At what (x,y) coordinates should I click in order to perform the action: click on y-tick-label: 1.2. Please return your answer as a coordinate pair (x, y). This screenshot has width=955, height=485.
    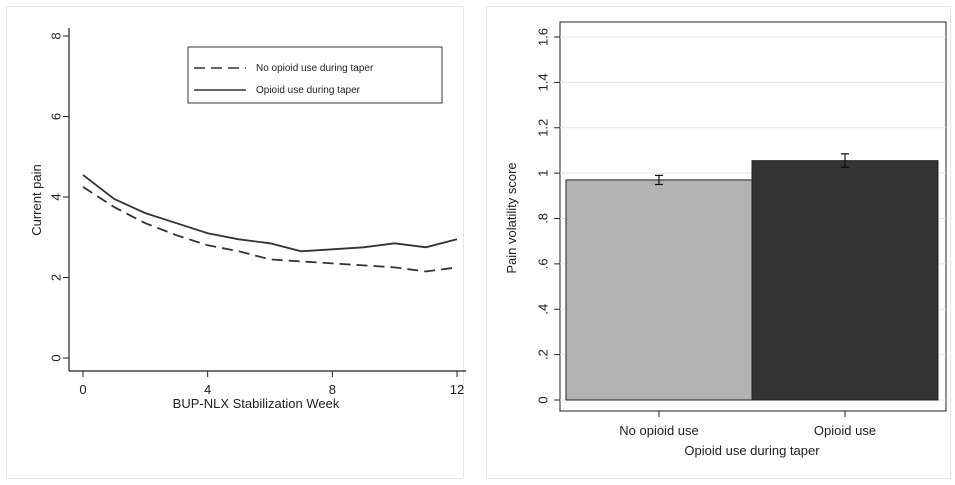
    Looking at the image, I should click on (542, 128).